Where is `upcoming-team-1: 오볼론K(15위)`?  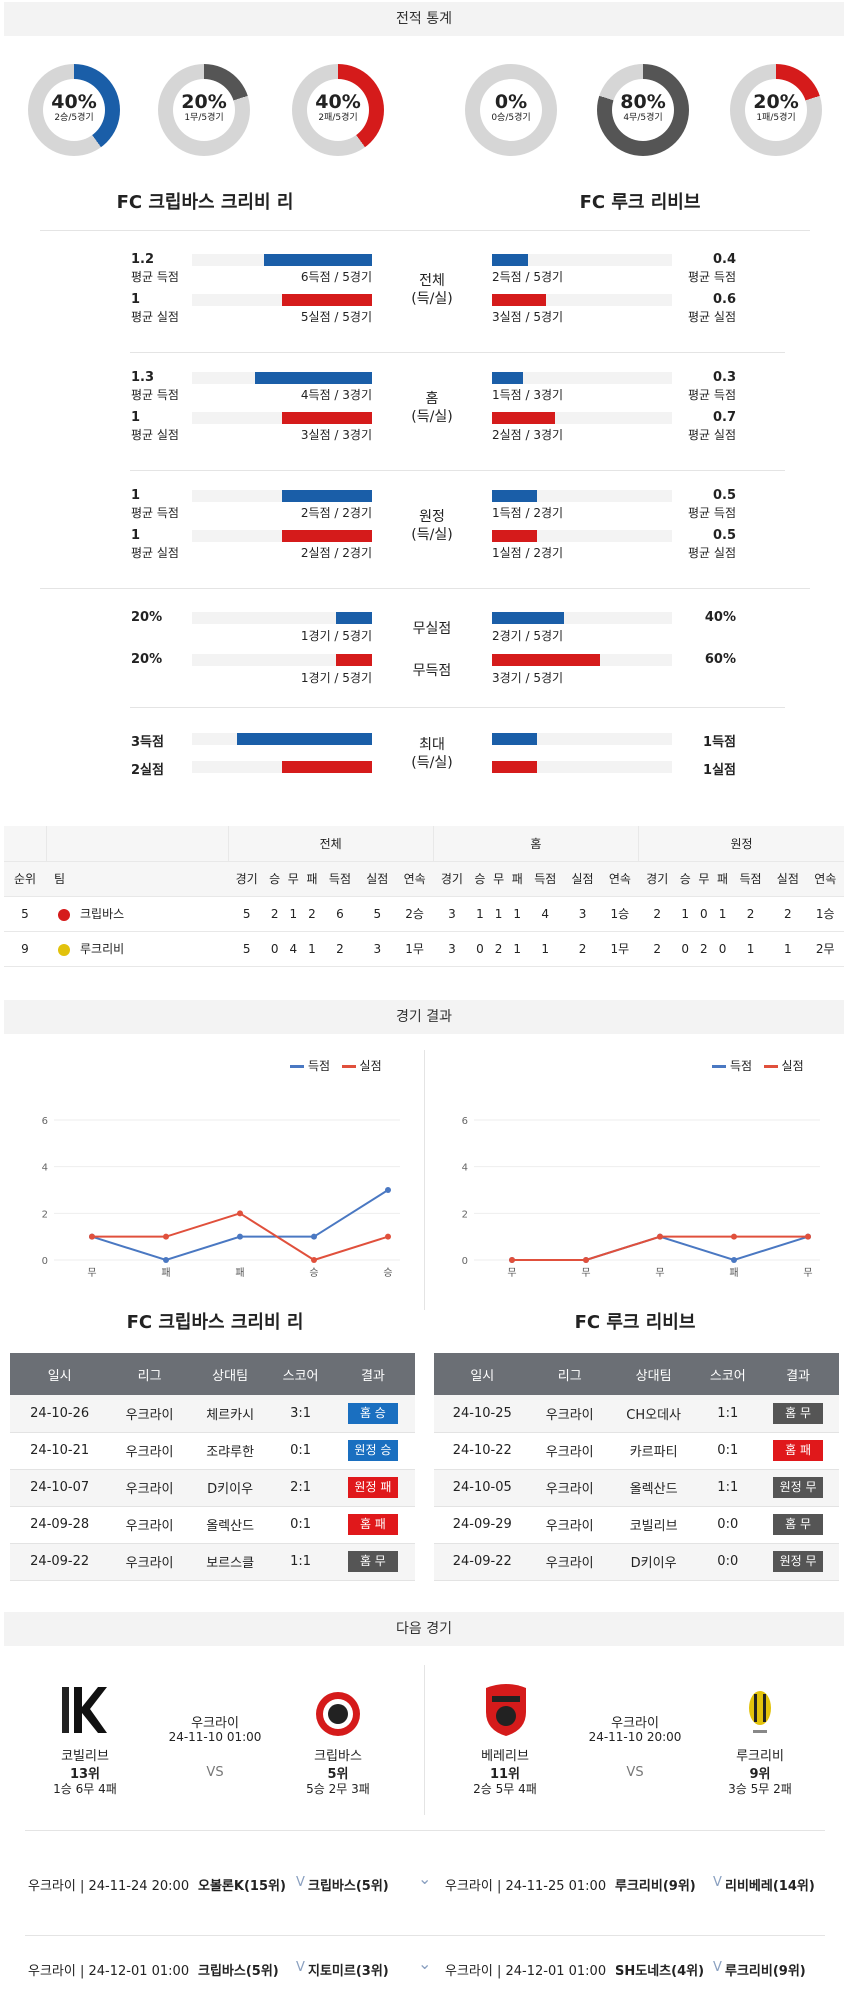 upcoming-team-1: 오볼론K(15위) is located at coordinates (242, 1886).